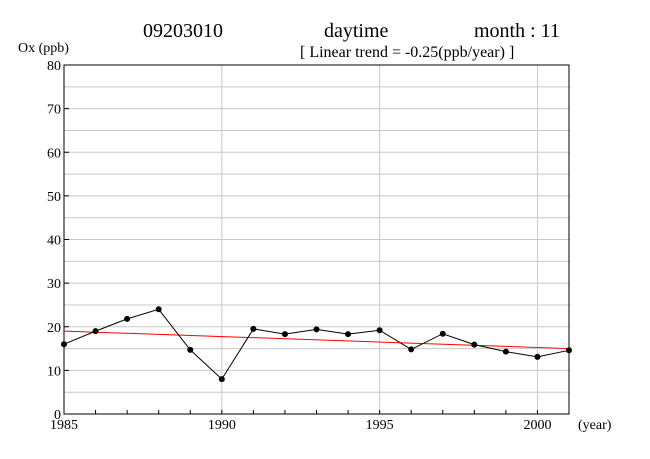 The width and height of the screenshot is (650, 459). I want to click on series-layer, so click(316, 344).